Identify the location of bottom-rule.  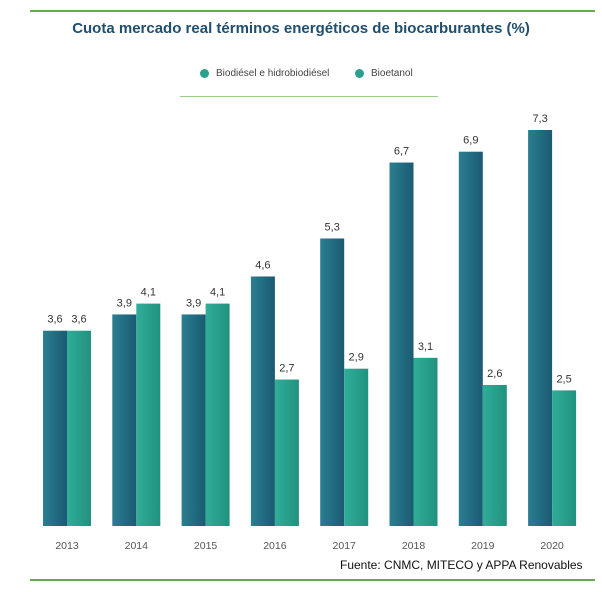
(312, 580).